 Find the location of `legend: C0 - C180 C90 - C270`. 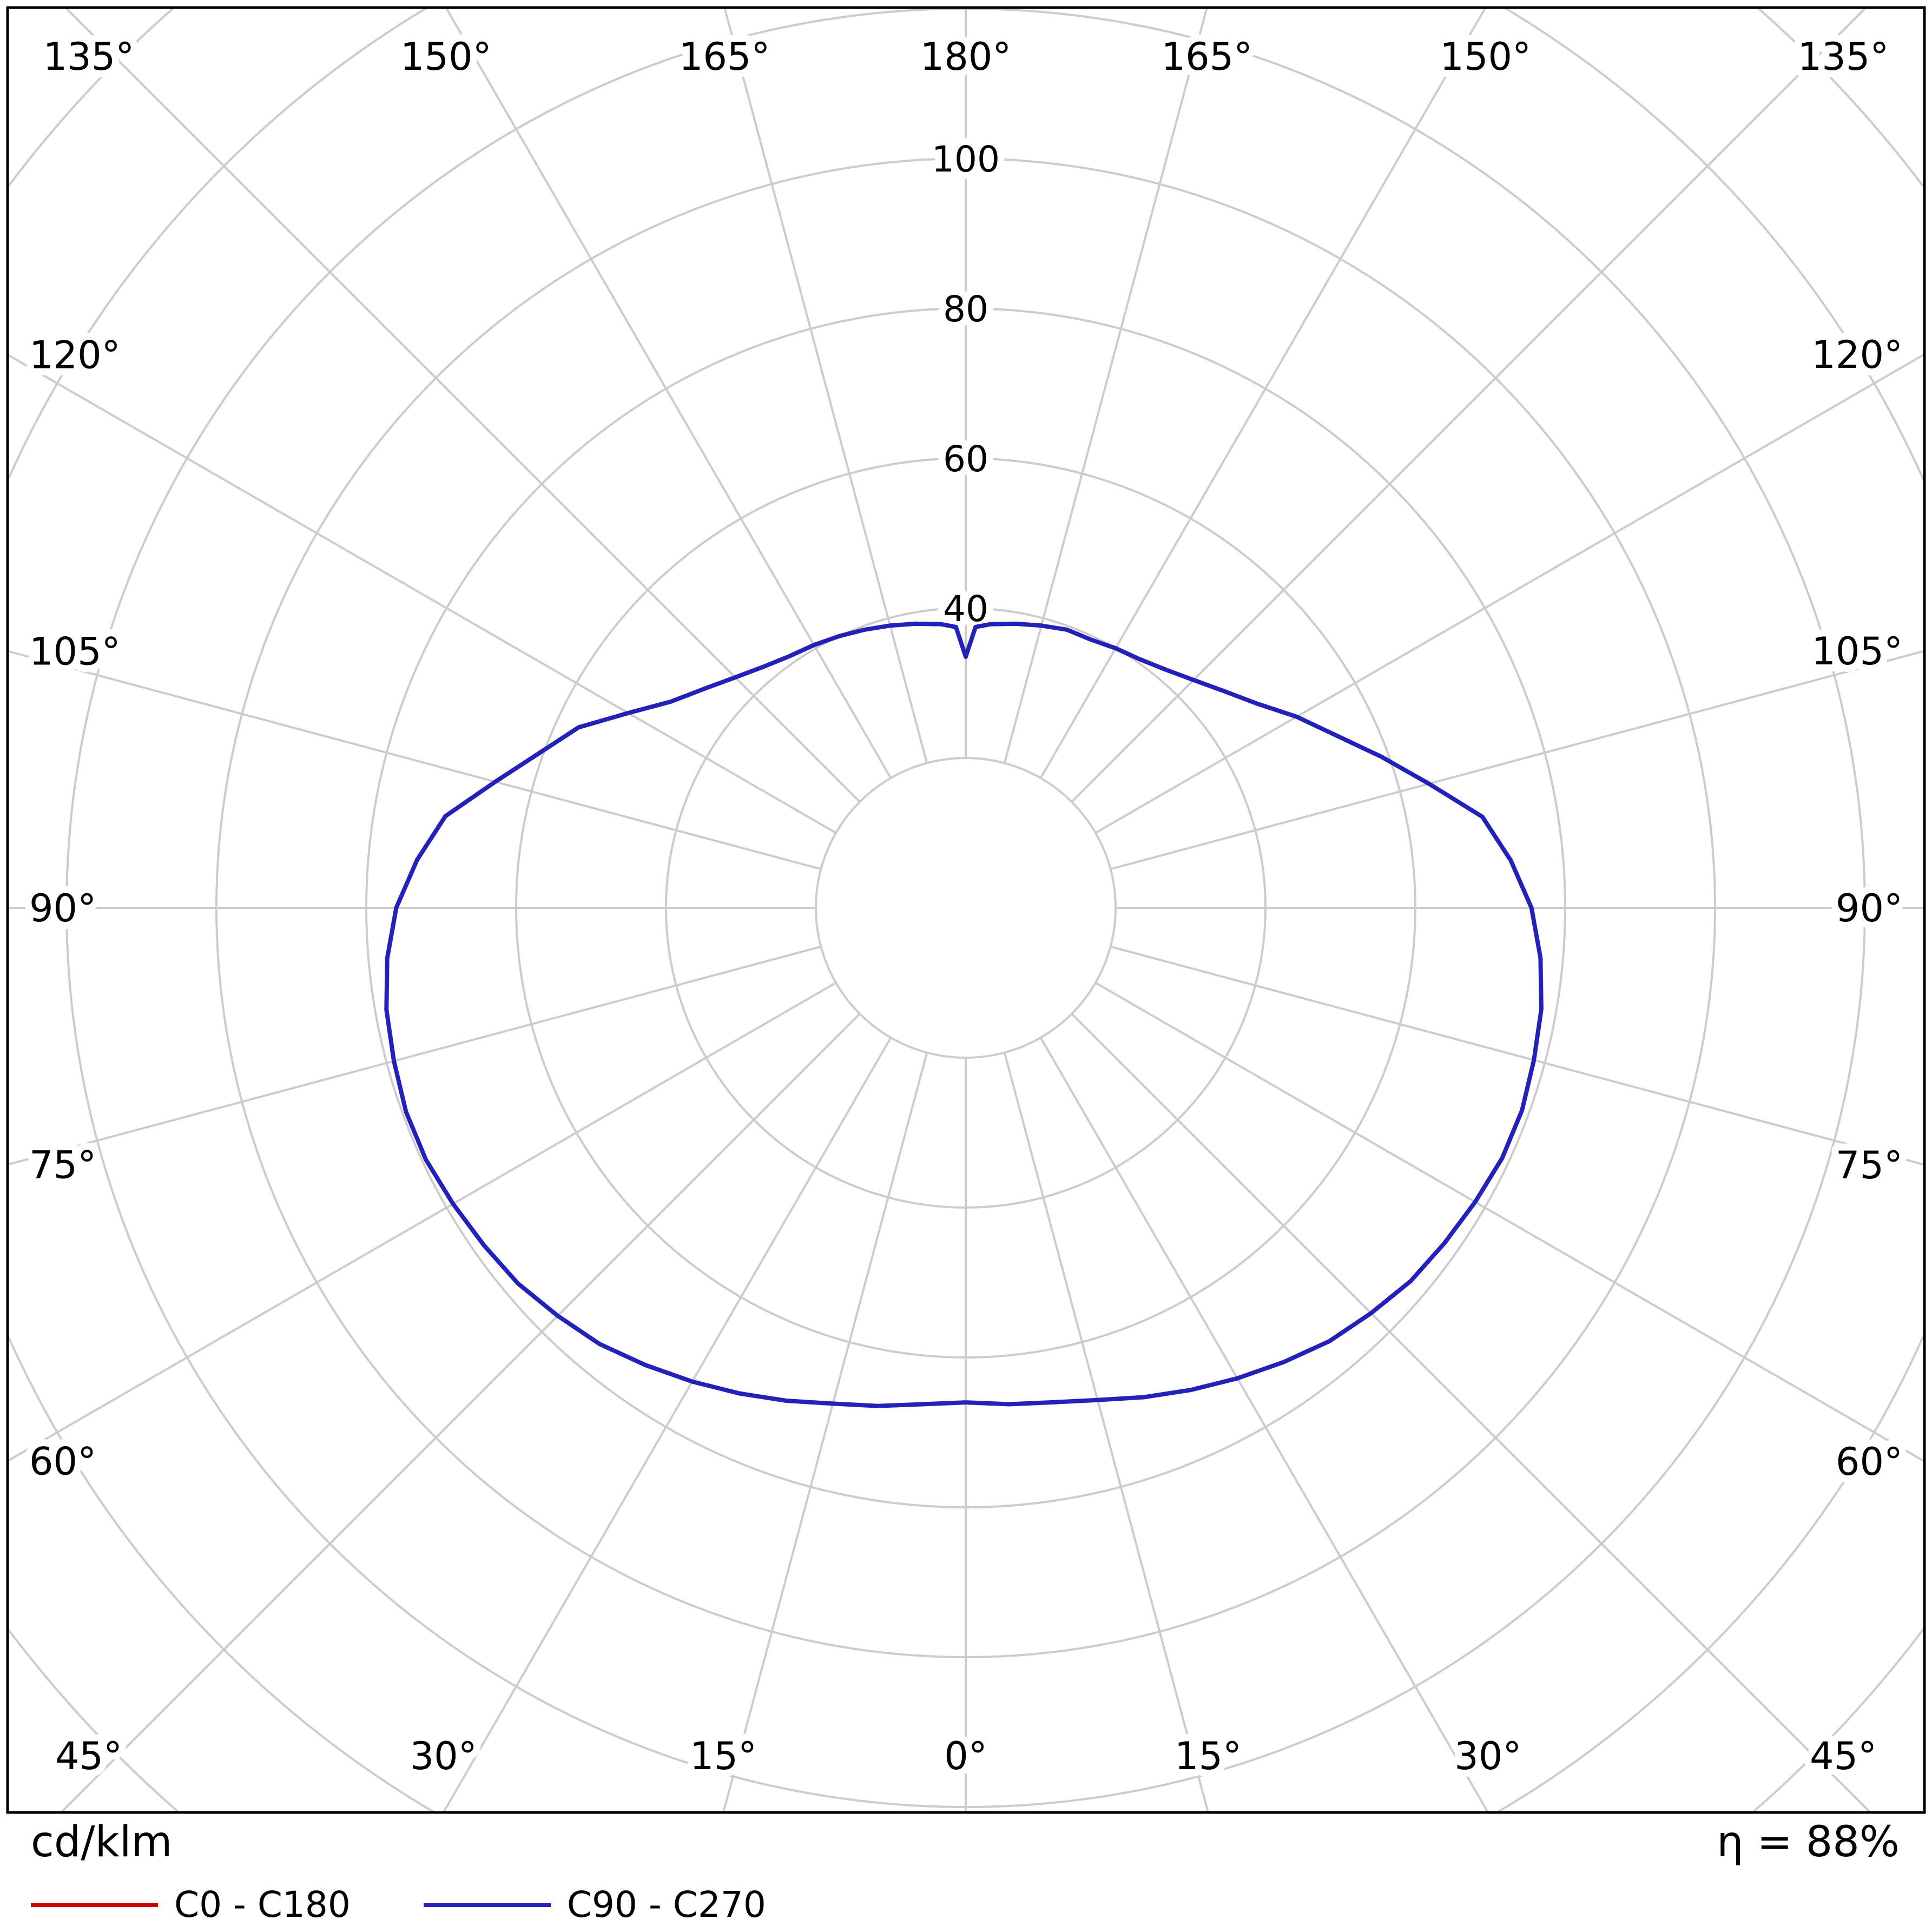

legend: C0 - C180 C90 - C270 is located at coordinates (398, 1905).